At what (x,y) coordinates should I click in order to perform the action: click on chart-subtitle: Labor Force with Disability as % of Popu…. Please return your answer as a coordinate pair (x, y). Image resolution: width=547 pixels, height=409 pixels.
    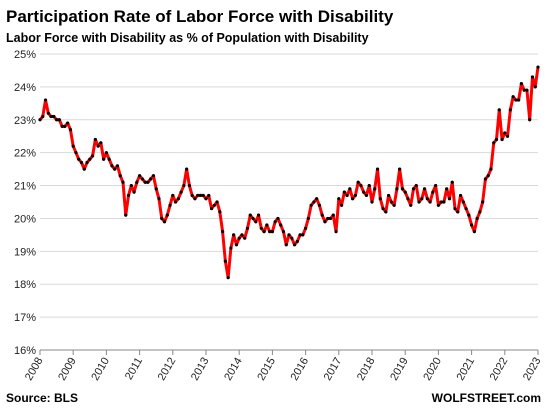
    Looking at the image, I should click on (187, 38).